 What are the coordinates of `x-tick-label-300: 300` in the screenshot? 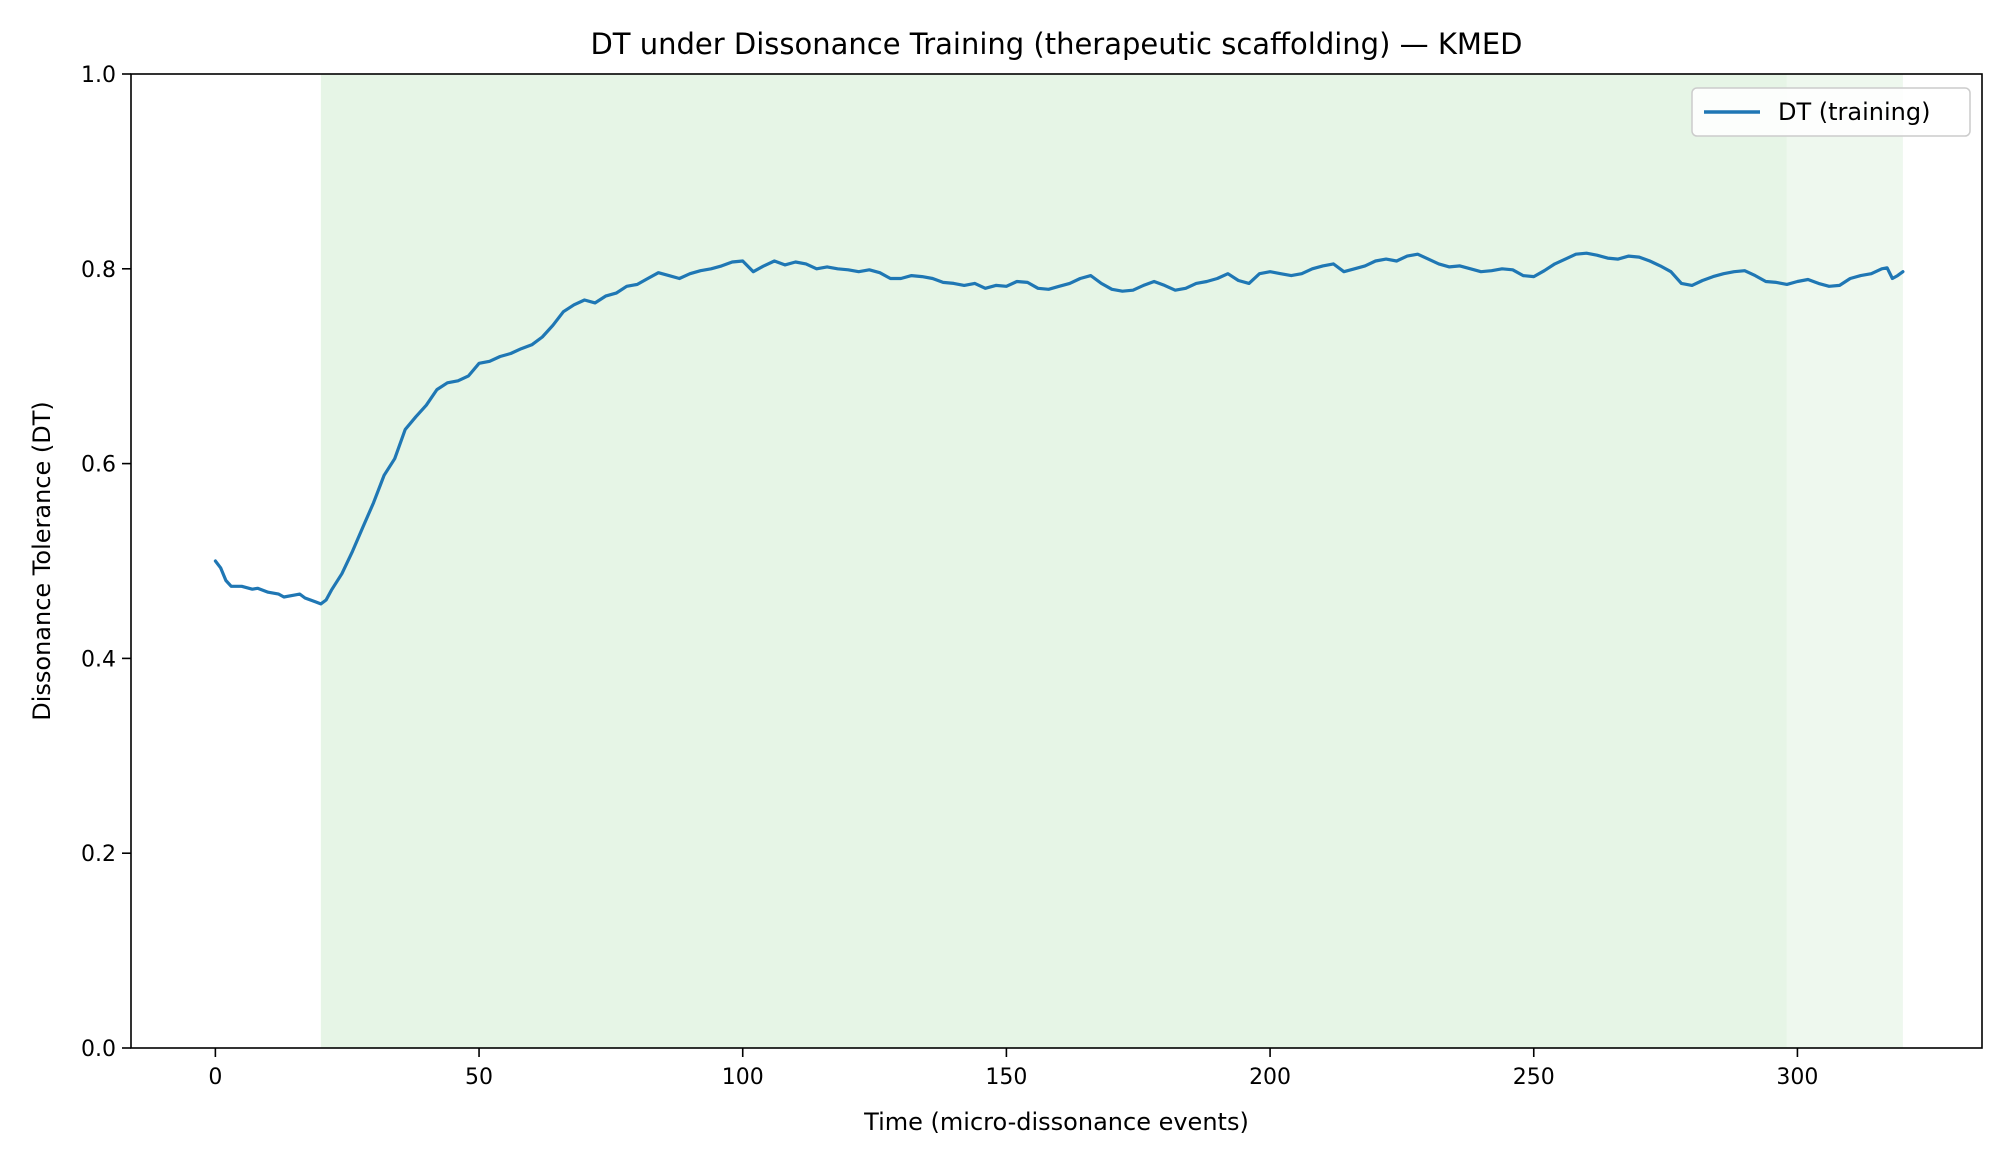 It's located at (1797, 1077).